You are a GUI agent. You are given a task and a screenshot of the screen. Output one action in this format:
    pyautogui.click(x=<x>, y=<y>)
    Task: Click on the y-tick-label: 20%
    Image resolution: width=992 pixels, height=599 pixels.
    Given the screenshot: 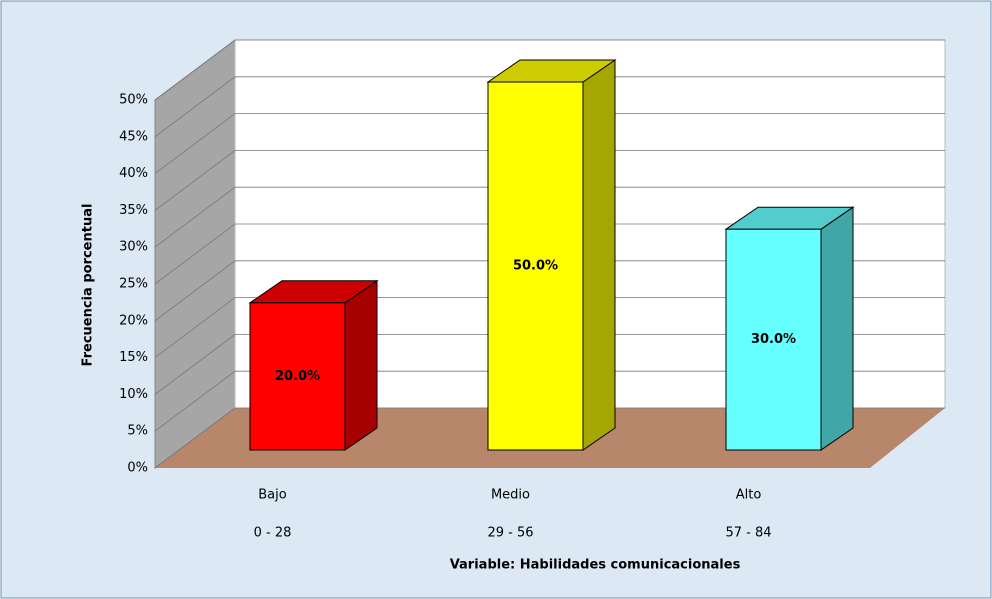 What is the action you would take?
    pyautogui.click(x=133, y=320)
    